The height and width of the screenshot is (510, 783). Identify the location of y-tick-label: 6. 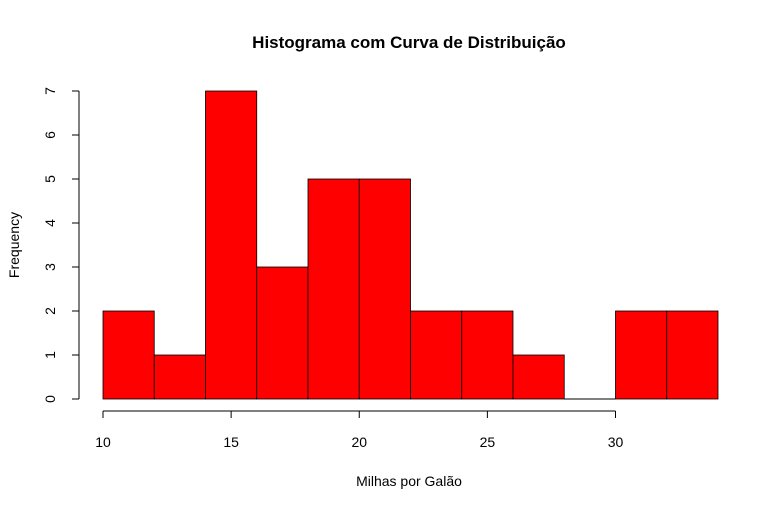
(50, 135).